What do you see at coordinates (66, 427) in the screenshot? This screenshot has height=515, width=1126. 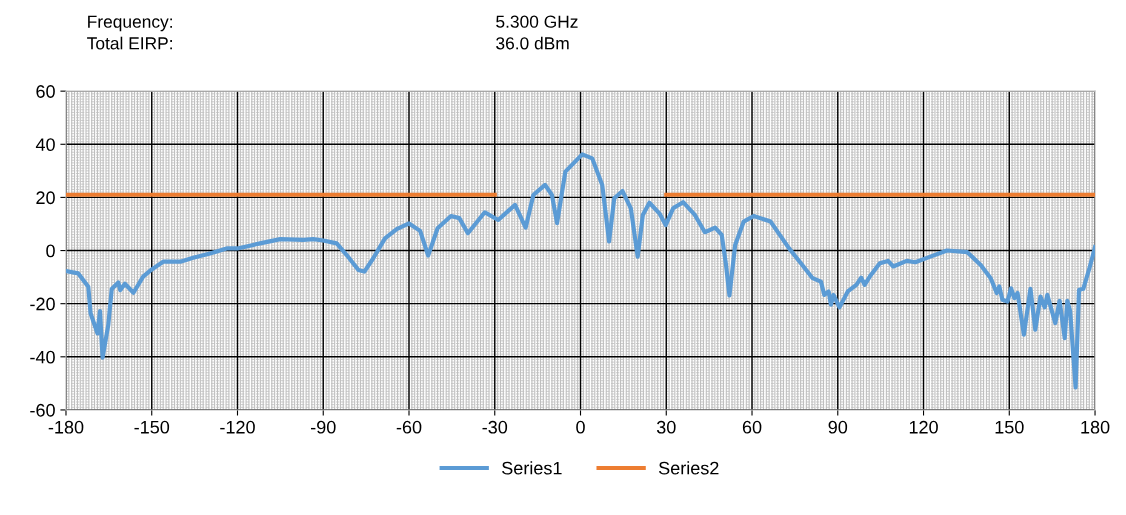 I see `x-tick-label: -180` at bounding box center [66, 427].